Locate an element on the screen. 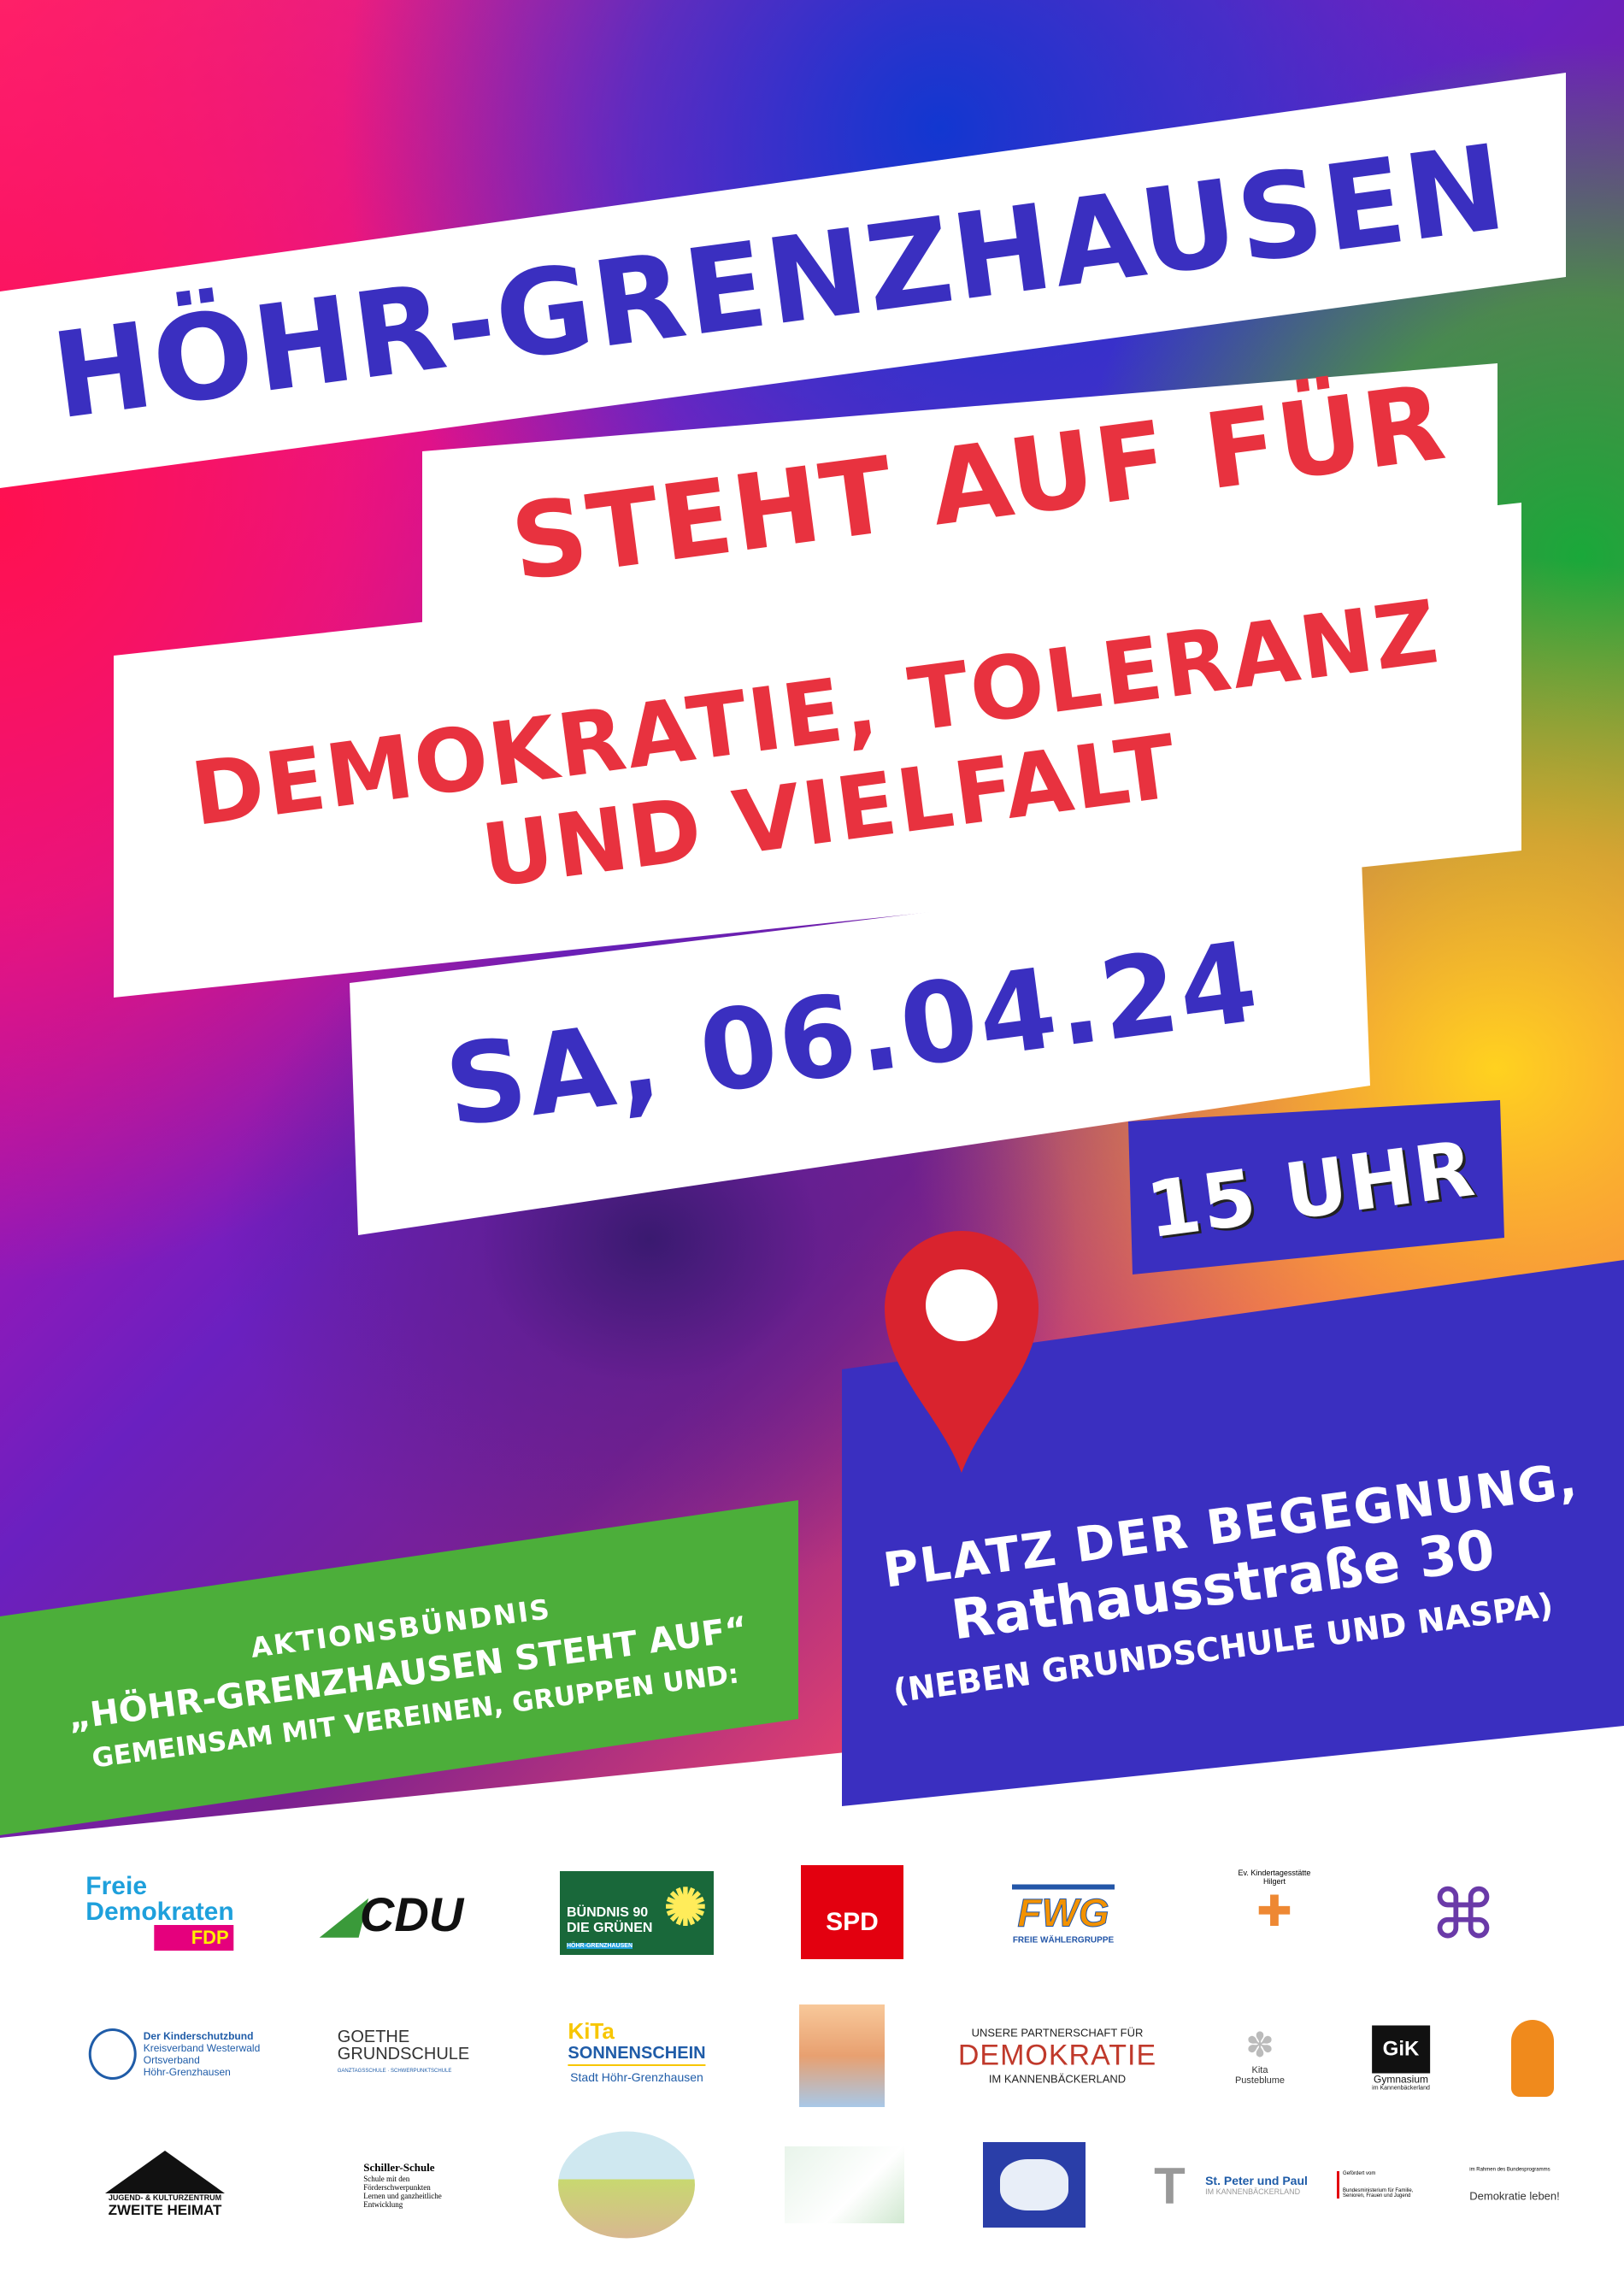  reading-figure-logo is located at coordinates (1532, 2058).